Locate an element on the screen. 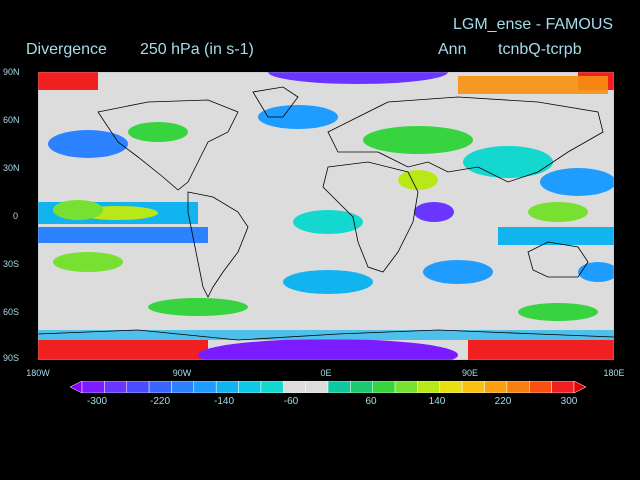 Image resolution: width=640 pixels, height=480 pixels. eq-pacific-cyan is located at coordinates (556, 236).